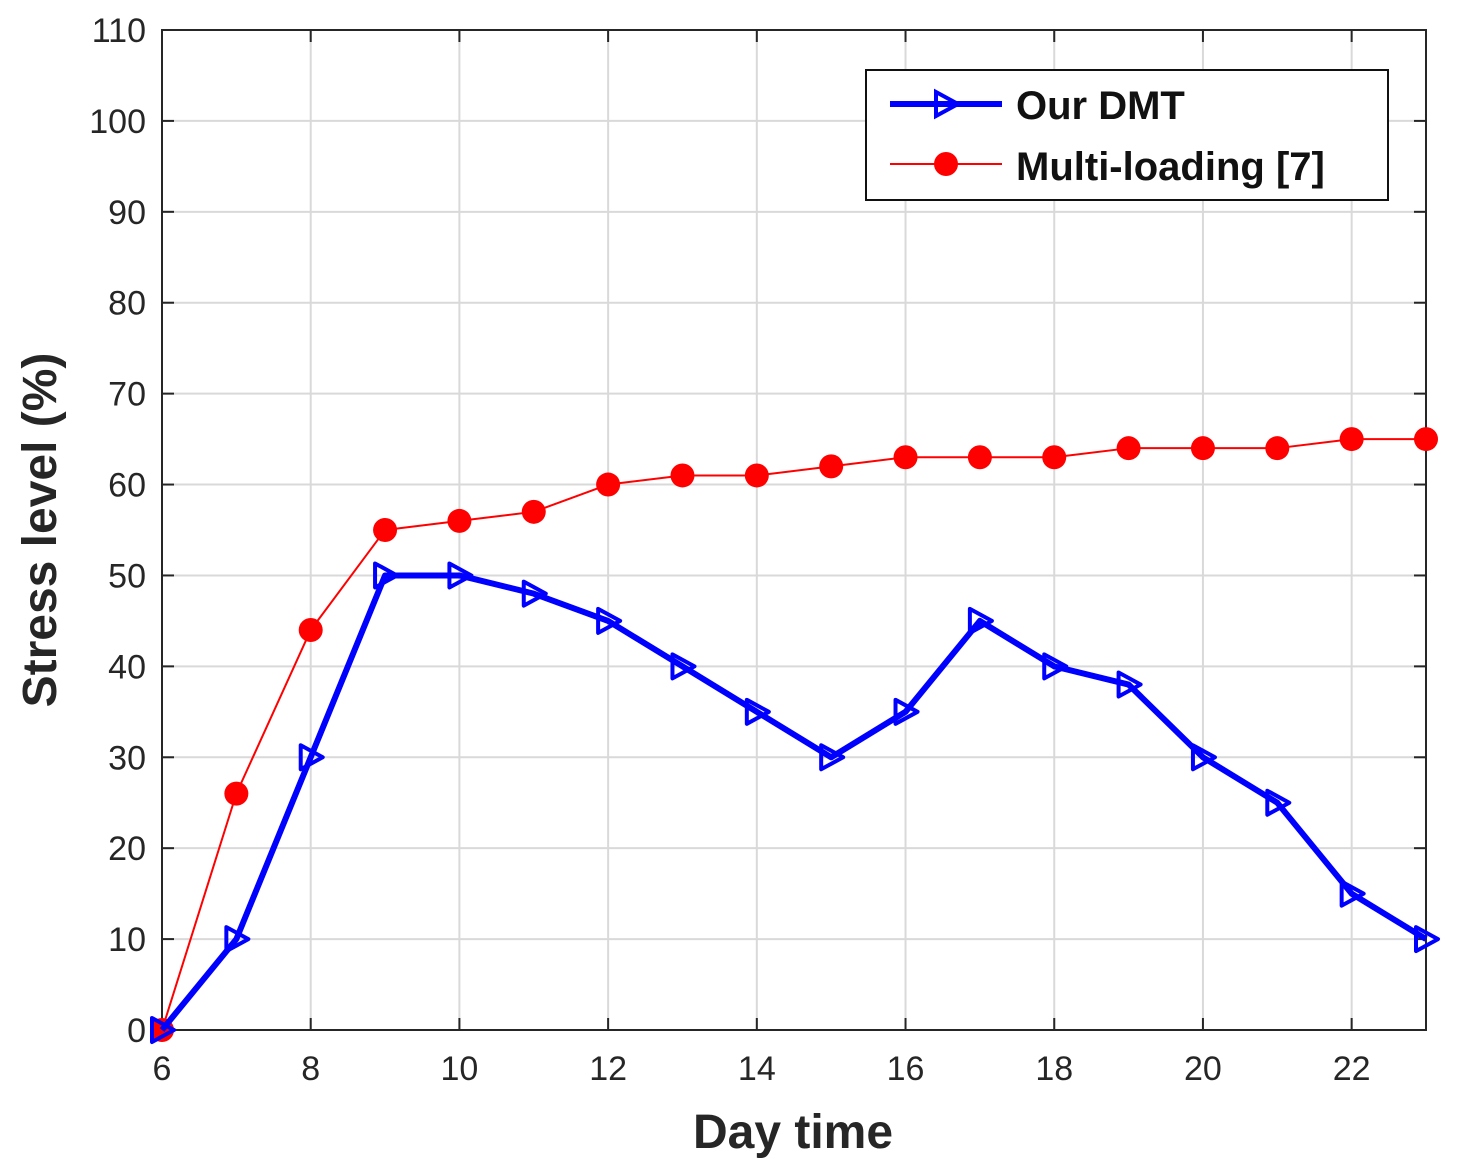  I want to click on x-tick-label: 10, so click(459, 1069).